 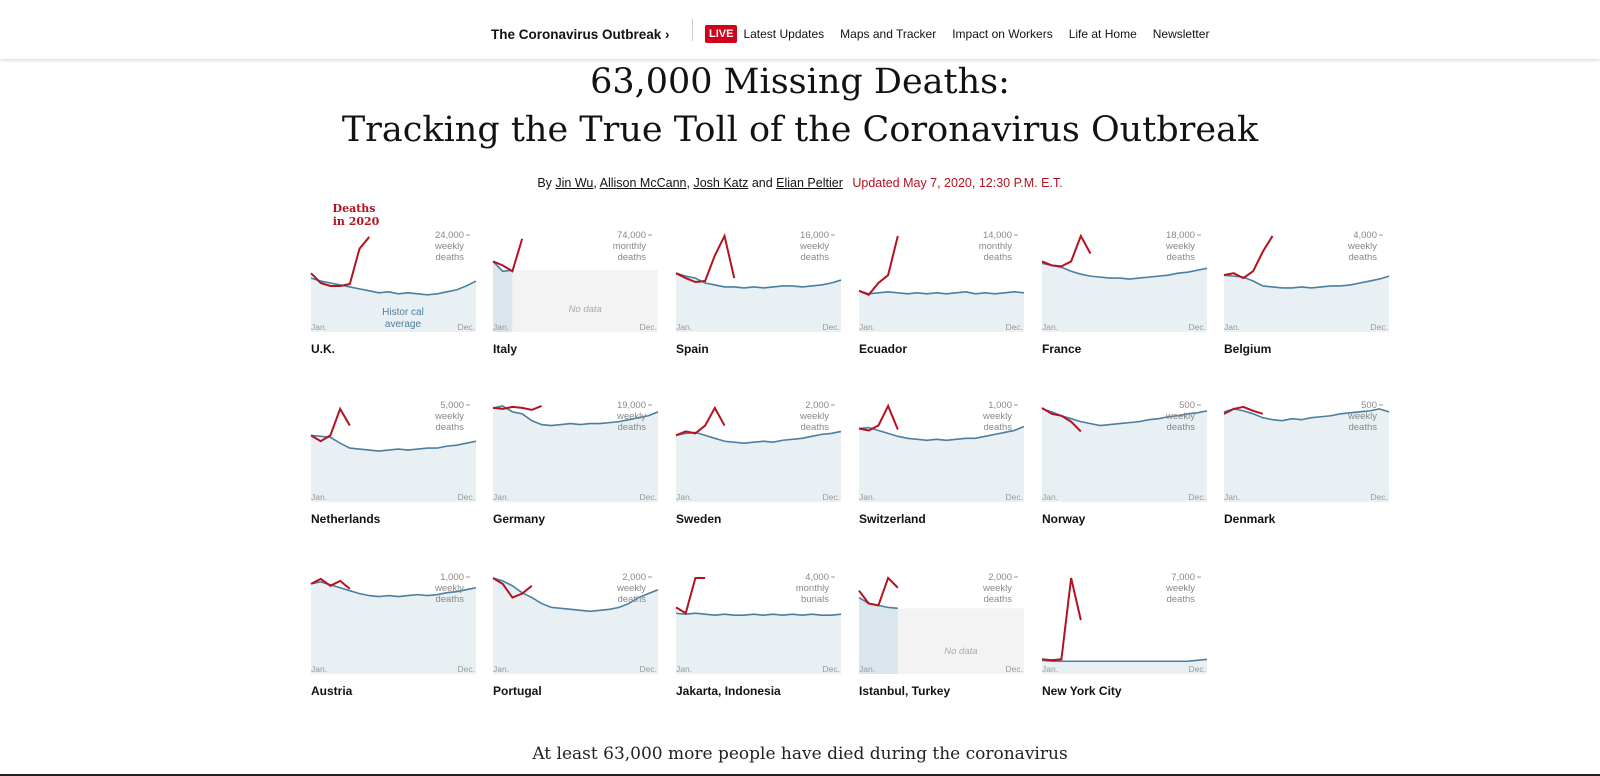 What do you see at coordinates (393, 451) in the screenshot?
I see `country-chart-panel: 5,000 weekly deaths Jan. Dec.` at bounding box center [393, 451].